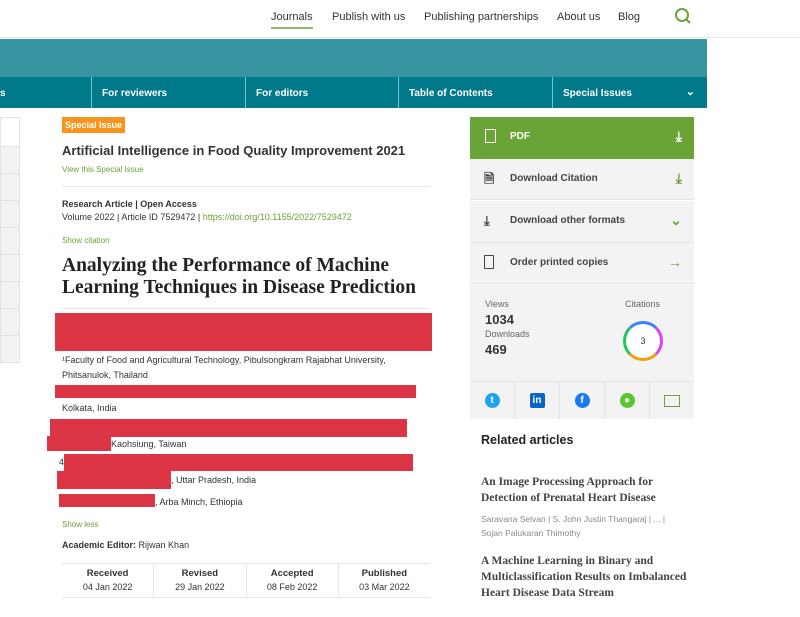 This screenshot has height=617, width=800. I want to click on citations-count: 3, so click(643, 341).